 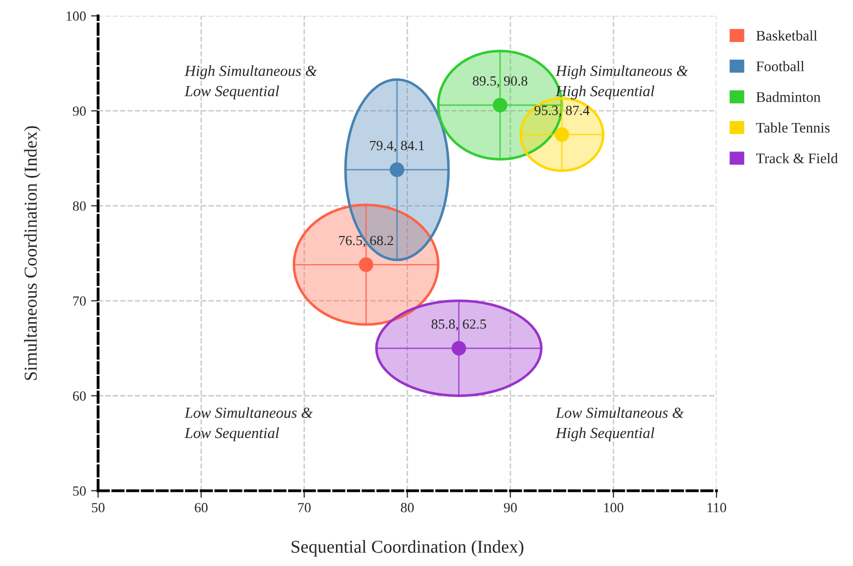 What do you see at coordinates (614, 507) in the screenshot?
I see `x-tick-label: 100` at bounding box center [614, 507].